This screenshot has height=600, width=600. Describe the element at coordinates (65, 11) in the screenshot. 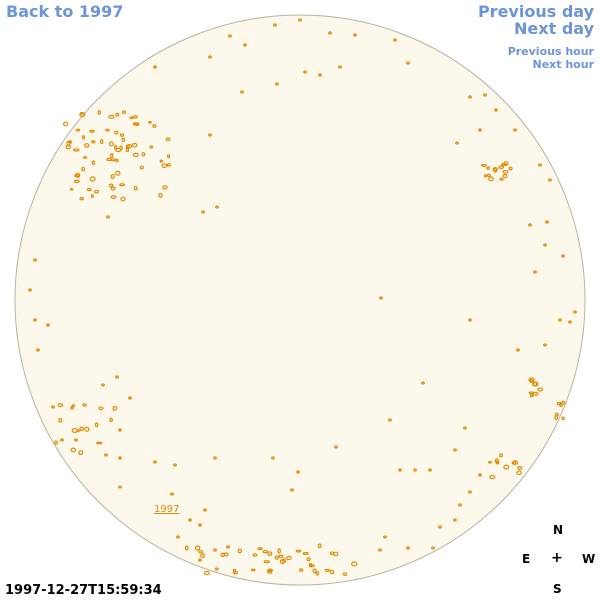

I see `back-to-year-link: Back to 1997` at that location.